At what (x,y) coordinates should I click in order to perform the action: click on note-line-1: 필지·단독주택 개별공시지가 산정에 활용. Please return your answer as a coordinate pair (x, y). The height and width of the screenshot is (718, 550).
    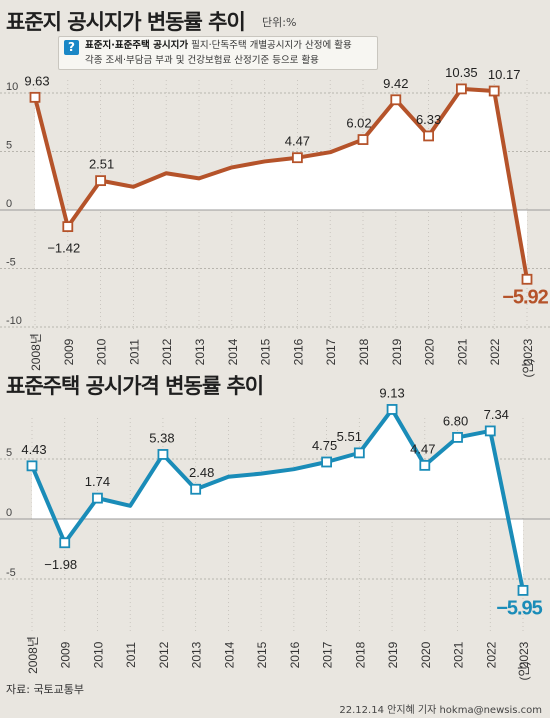
    Looking at the image, I should click on (271, 45).